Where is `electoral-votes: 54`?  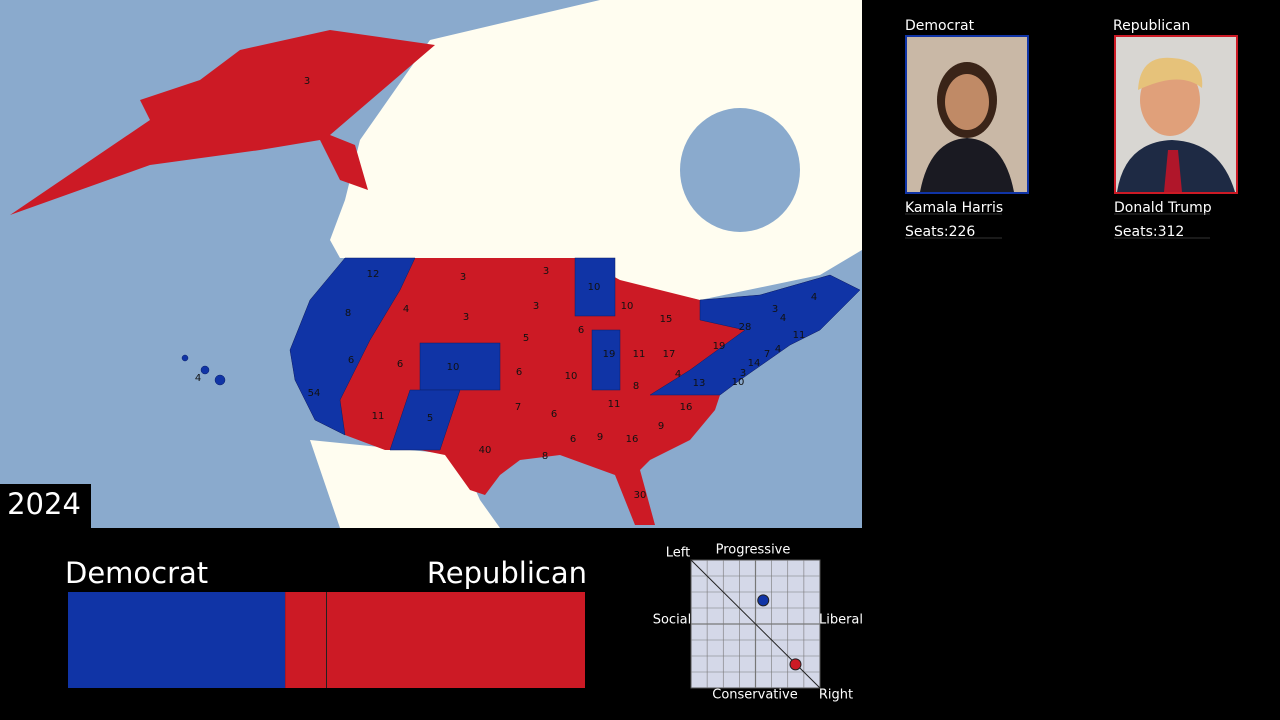
electoral-votes: 54 is located at coordinates (314, 393).